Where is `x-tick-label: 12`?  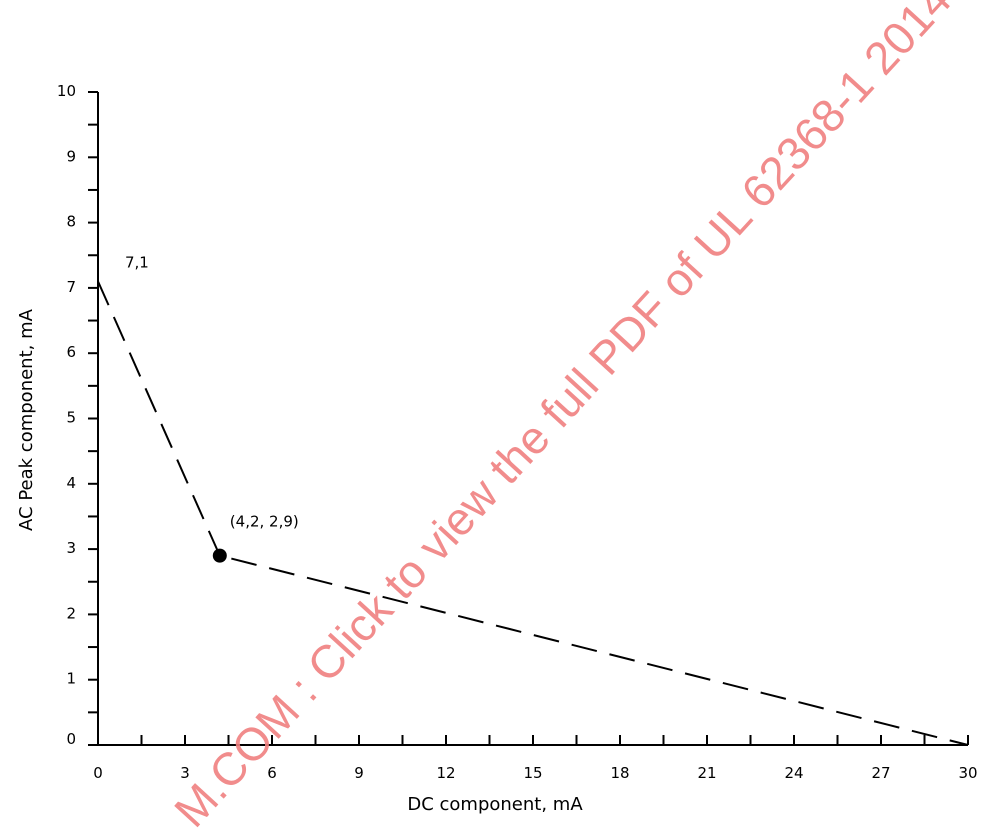
x-tick-label: 12 is located at coordinates (445, 773).